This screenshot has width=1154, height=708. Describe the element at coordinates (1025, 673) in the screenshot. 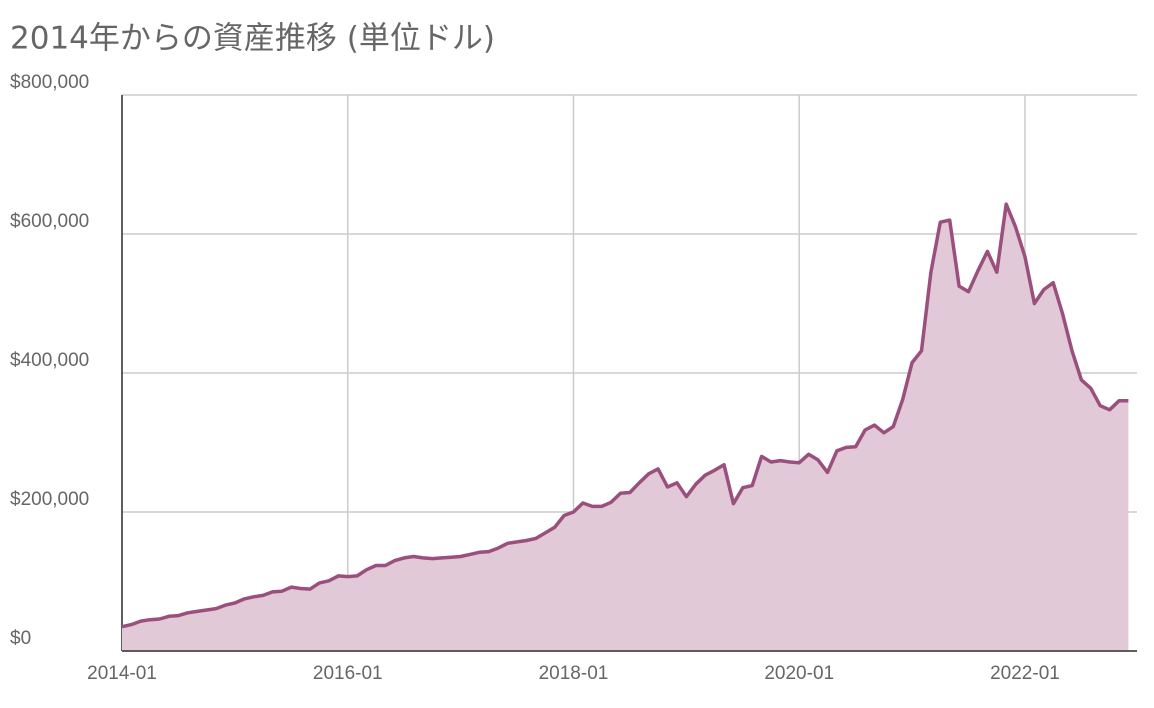

I see `x-tick-label: 2022-01` at that location.